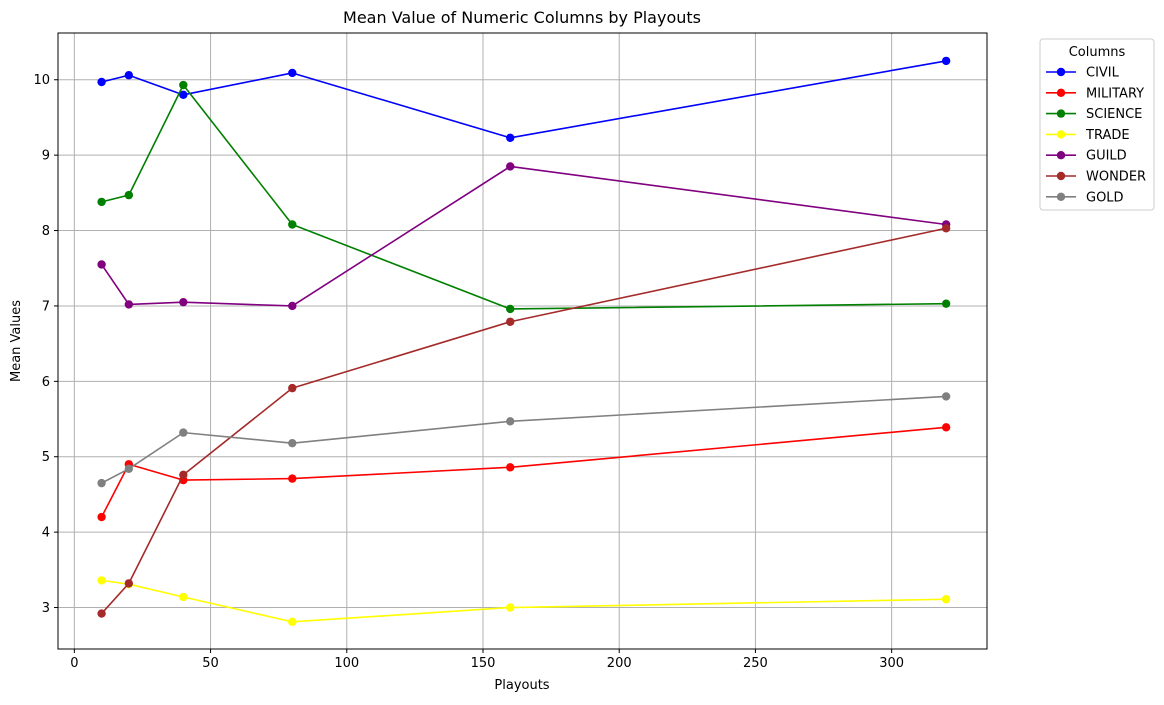 Image resolution: width=1164 pixels, height=705 pixels. What do you see at coordinates (46, 231) in the screenshot?
I see `y-tick-label: 8` at bounding box center [46, 231].